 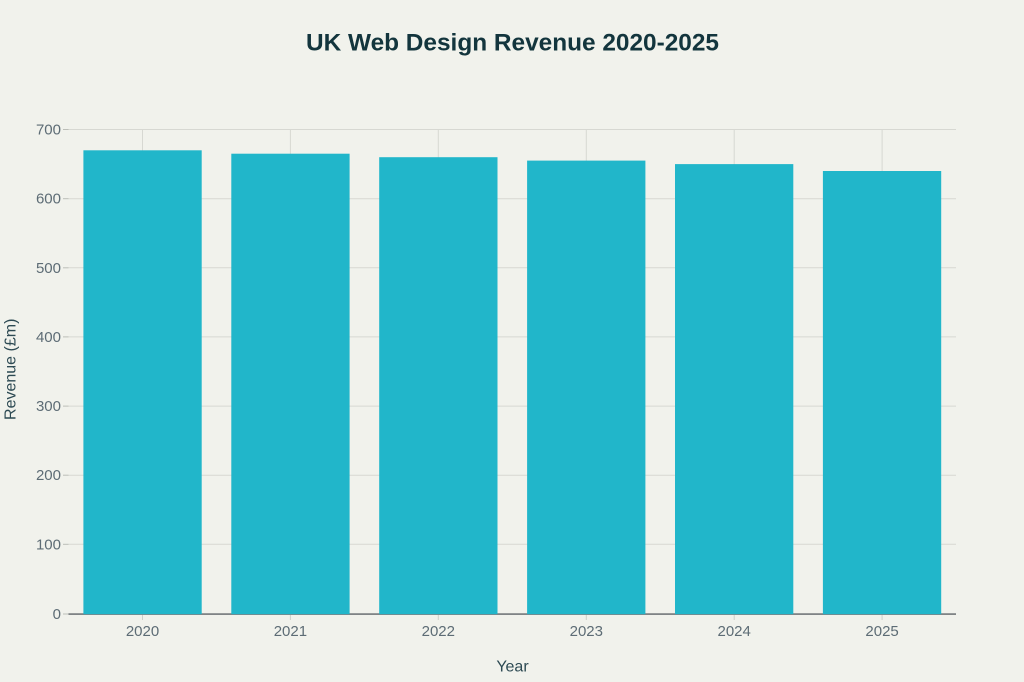 What do you see at coordinates (881, 631) in the screenshot?
I see `svg-text: 2025` at bounding box center [881, 631].